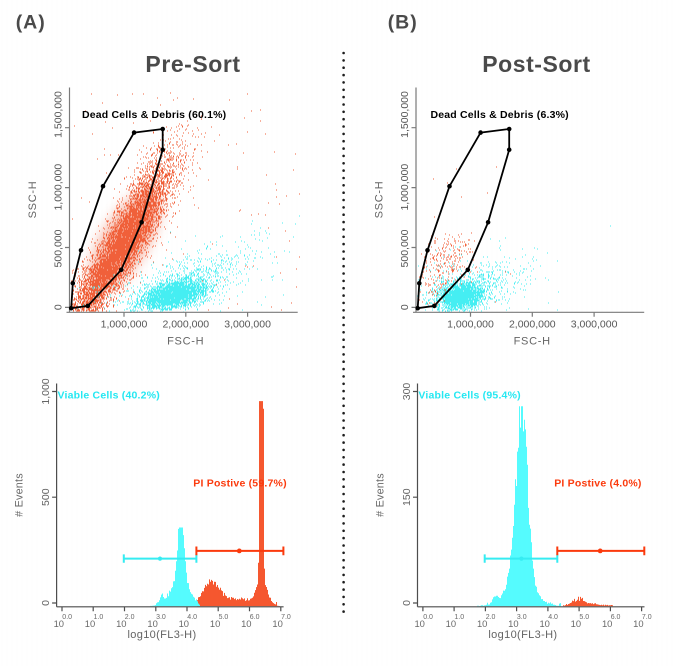  What do you see at coordinates (403, 22) in the screenshot?
I see `svg-text: (B)` at bounding box center [403, 22].